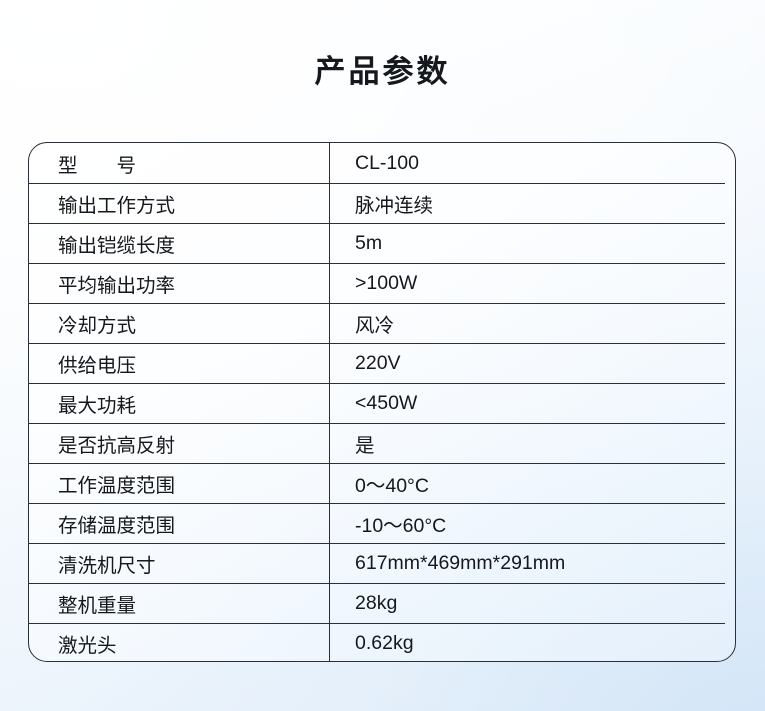 Image resolution: width=765 pixels, height=711 pixels. What do you see at coordinates (386, 402) in the screenshot?
I see `spec-value: <450W` at bounding box center [386, 402].